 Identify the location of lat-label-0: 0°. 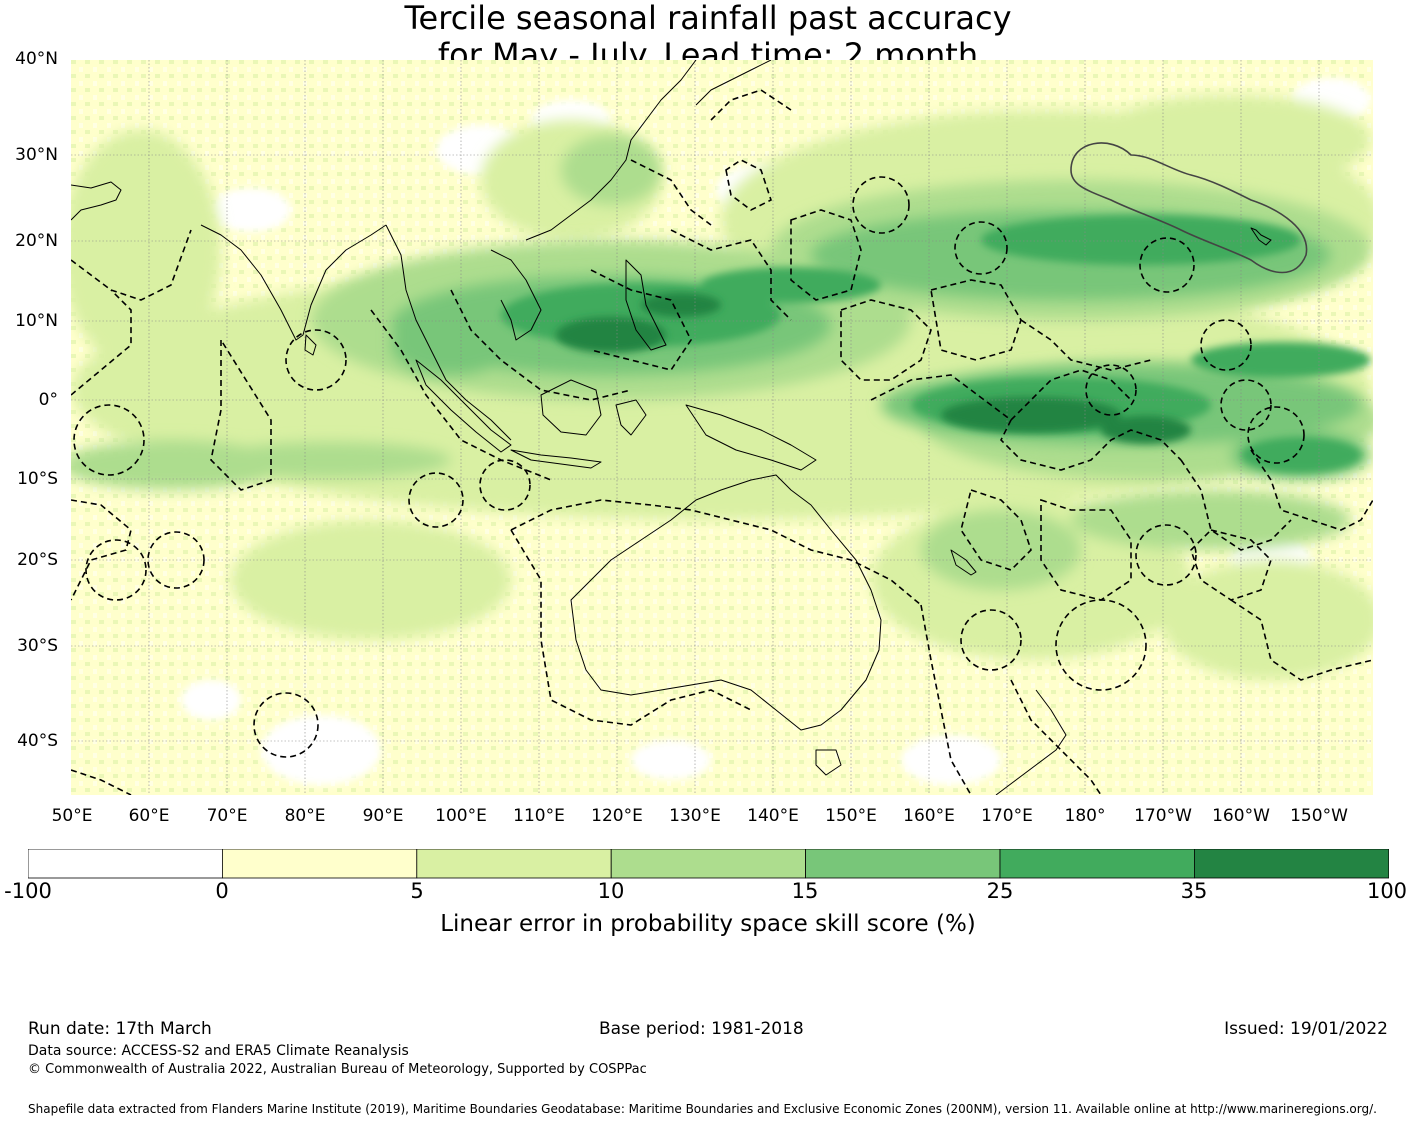
(48, 400).